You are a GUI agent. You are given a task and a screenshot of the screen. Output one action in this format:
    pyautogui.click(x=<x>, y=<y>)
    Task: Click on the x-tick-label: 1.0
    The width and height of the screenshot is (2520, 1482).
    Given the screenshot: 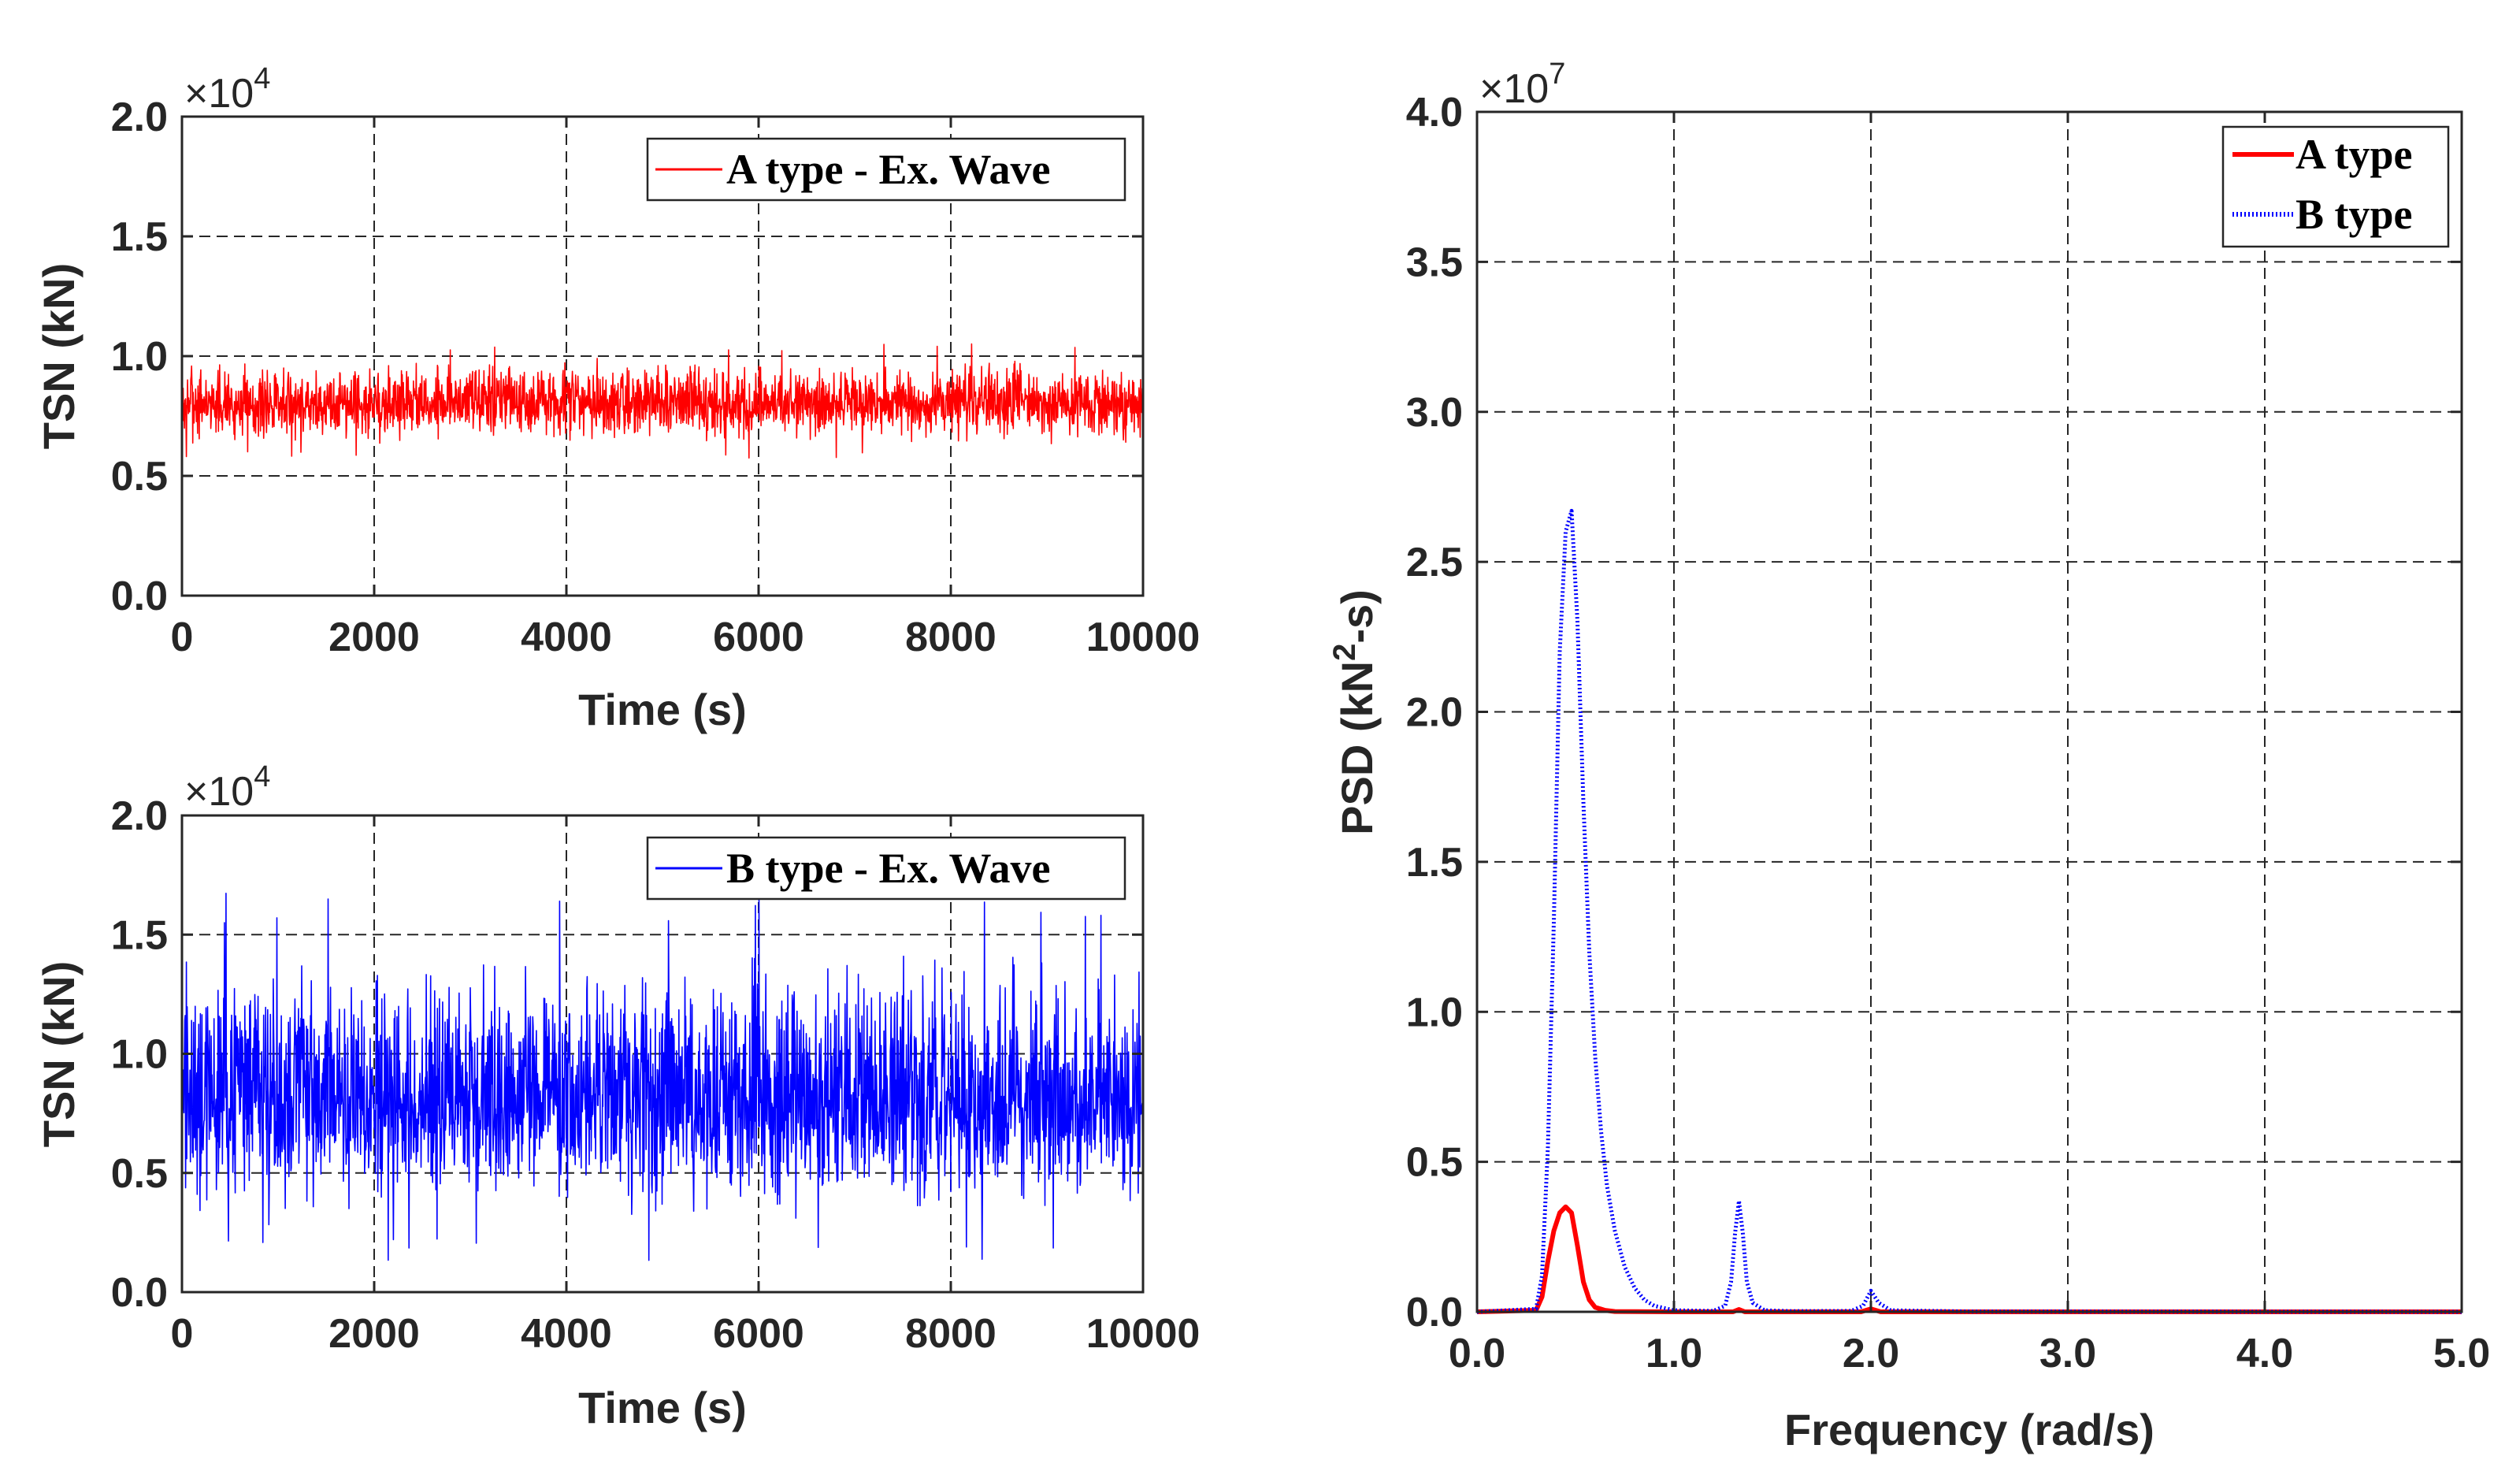 What is the action you would take?
    pyautogui.click(x=1674, y=1353)
    